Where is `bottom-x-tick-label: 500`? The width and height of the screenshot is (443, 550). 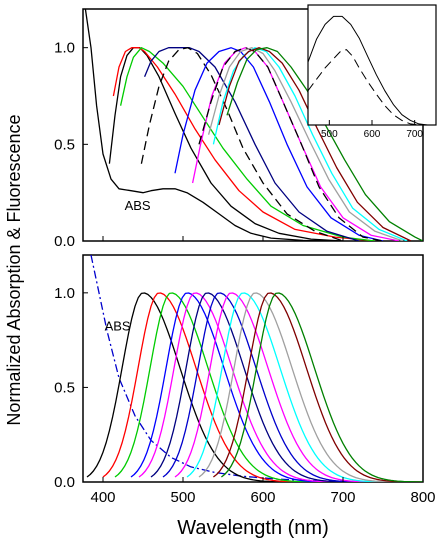
bottom-x-tick-label: 500 is located at coordinates (182, 497).